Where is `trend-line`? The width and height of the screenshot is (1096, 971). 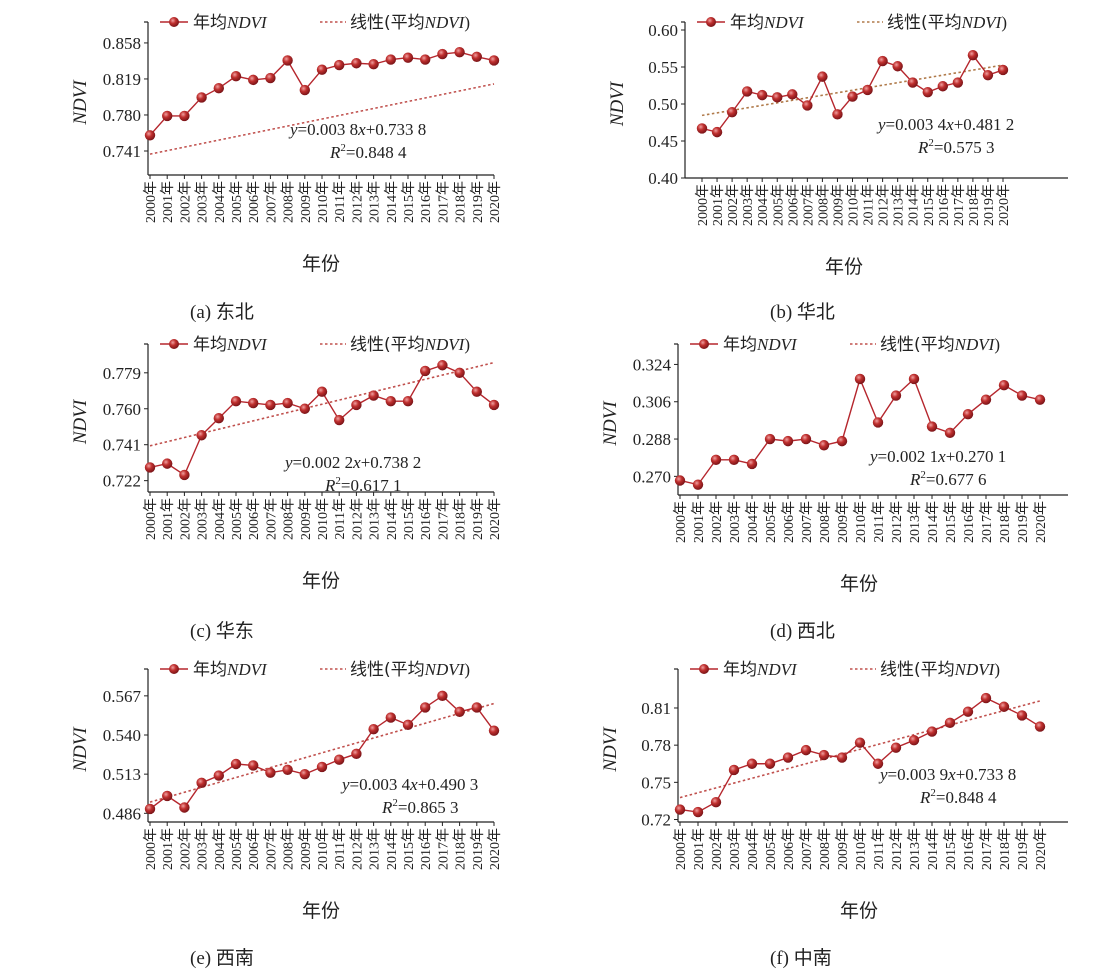
trend-line is located at coordinates (322, 404).